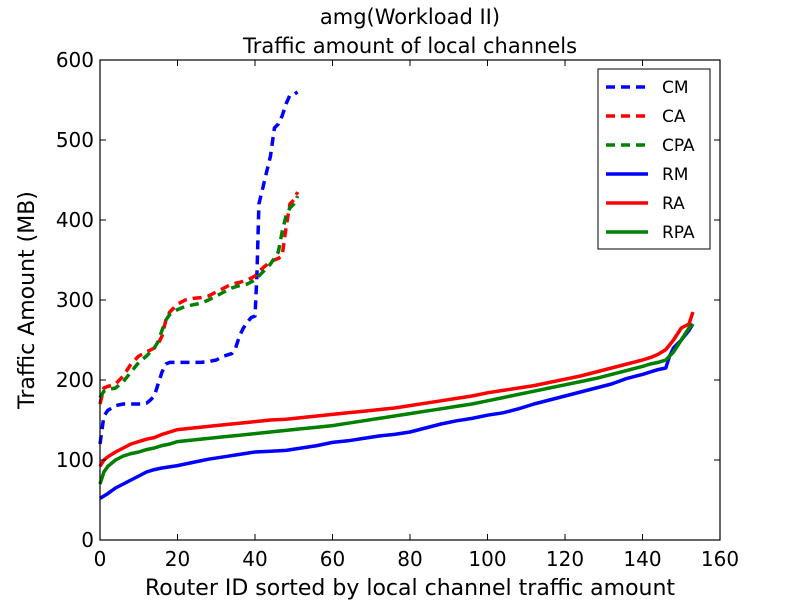 This screenshot has height=600, width=800. I want to click on legend-label-rpa: RPA, so click(678, 233).